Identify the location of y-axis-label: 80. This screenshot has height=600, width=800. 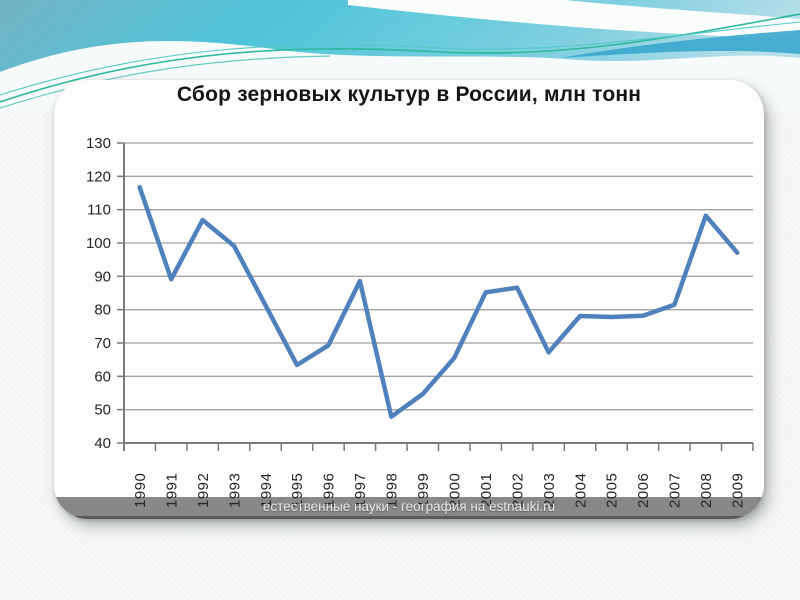
(102, 310).